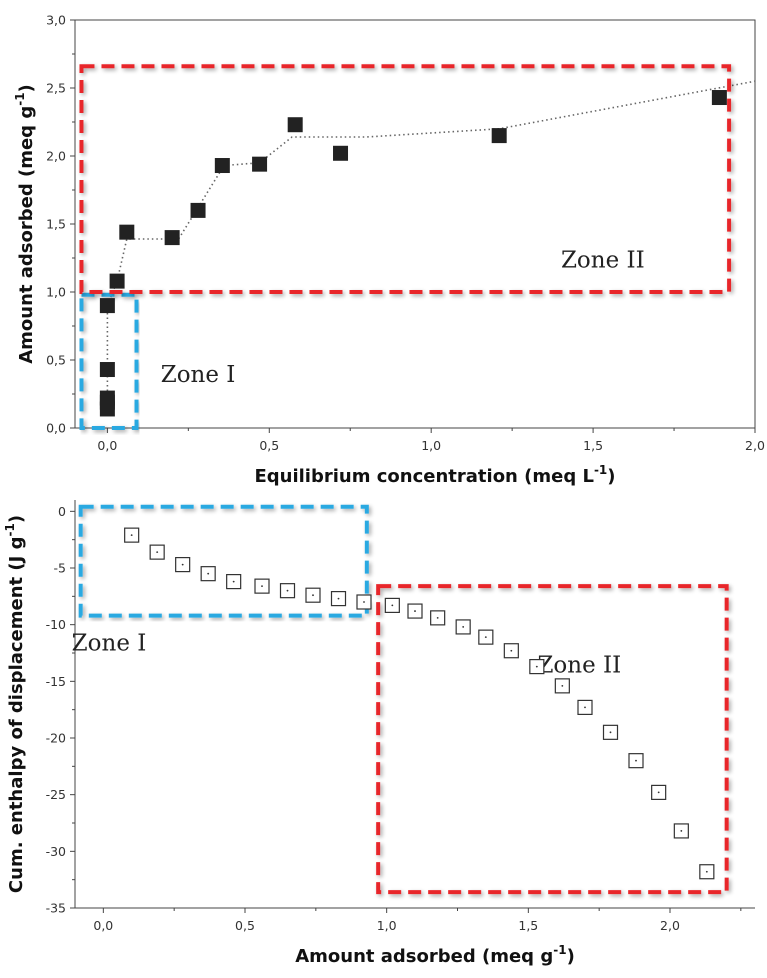 The height and width of the screenshot is (978, 767). I want to click on y-tick-label: -20, so click(56, 738).